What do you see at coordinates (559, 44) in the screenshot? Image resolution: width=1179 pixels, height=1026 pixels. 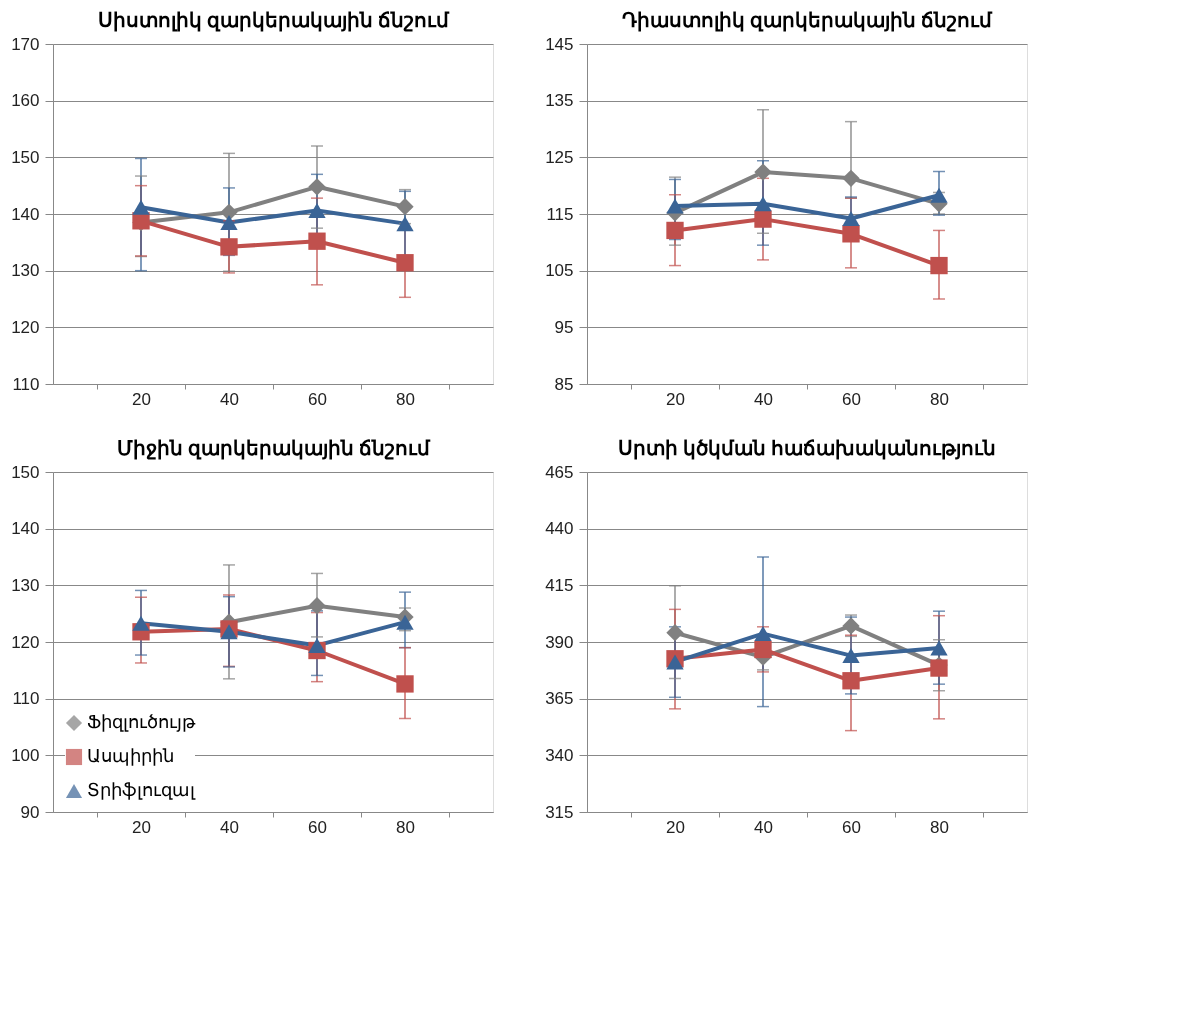 I see `y-tick-label: 145` at bounding box center [559, 44].